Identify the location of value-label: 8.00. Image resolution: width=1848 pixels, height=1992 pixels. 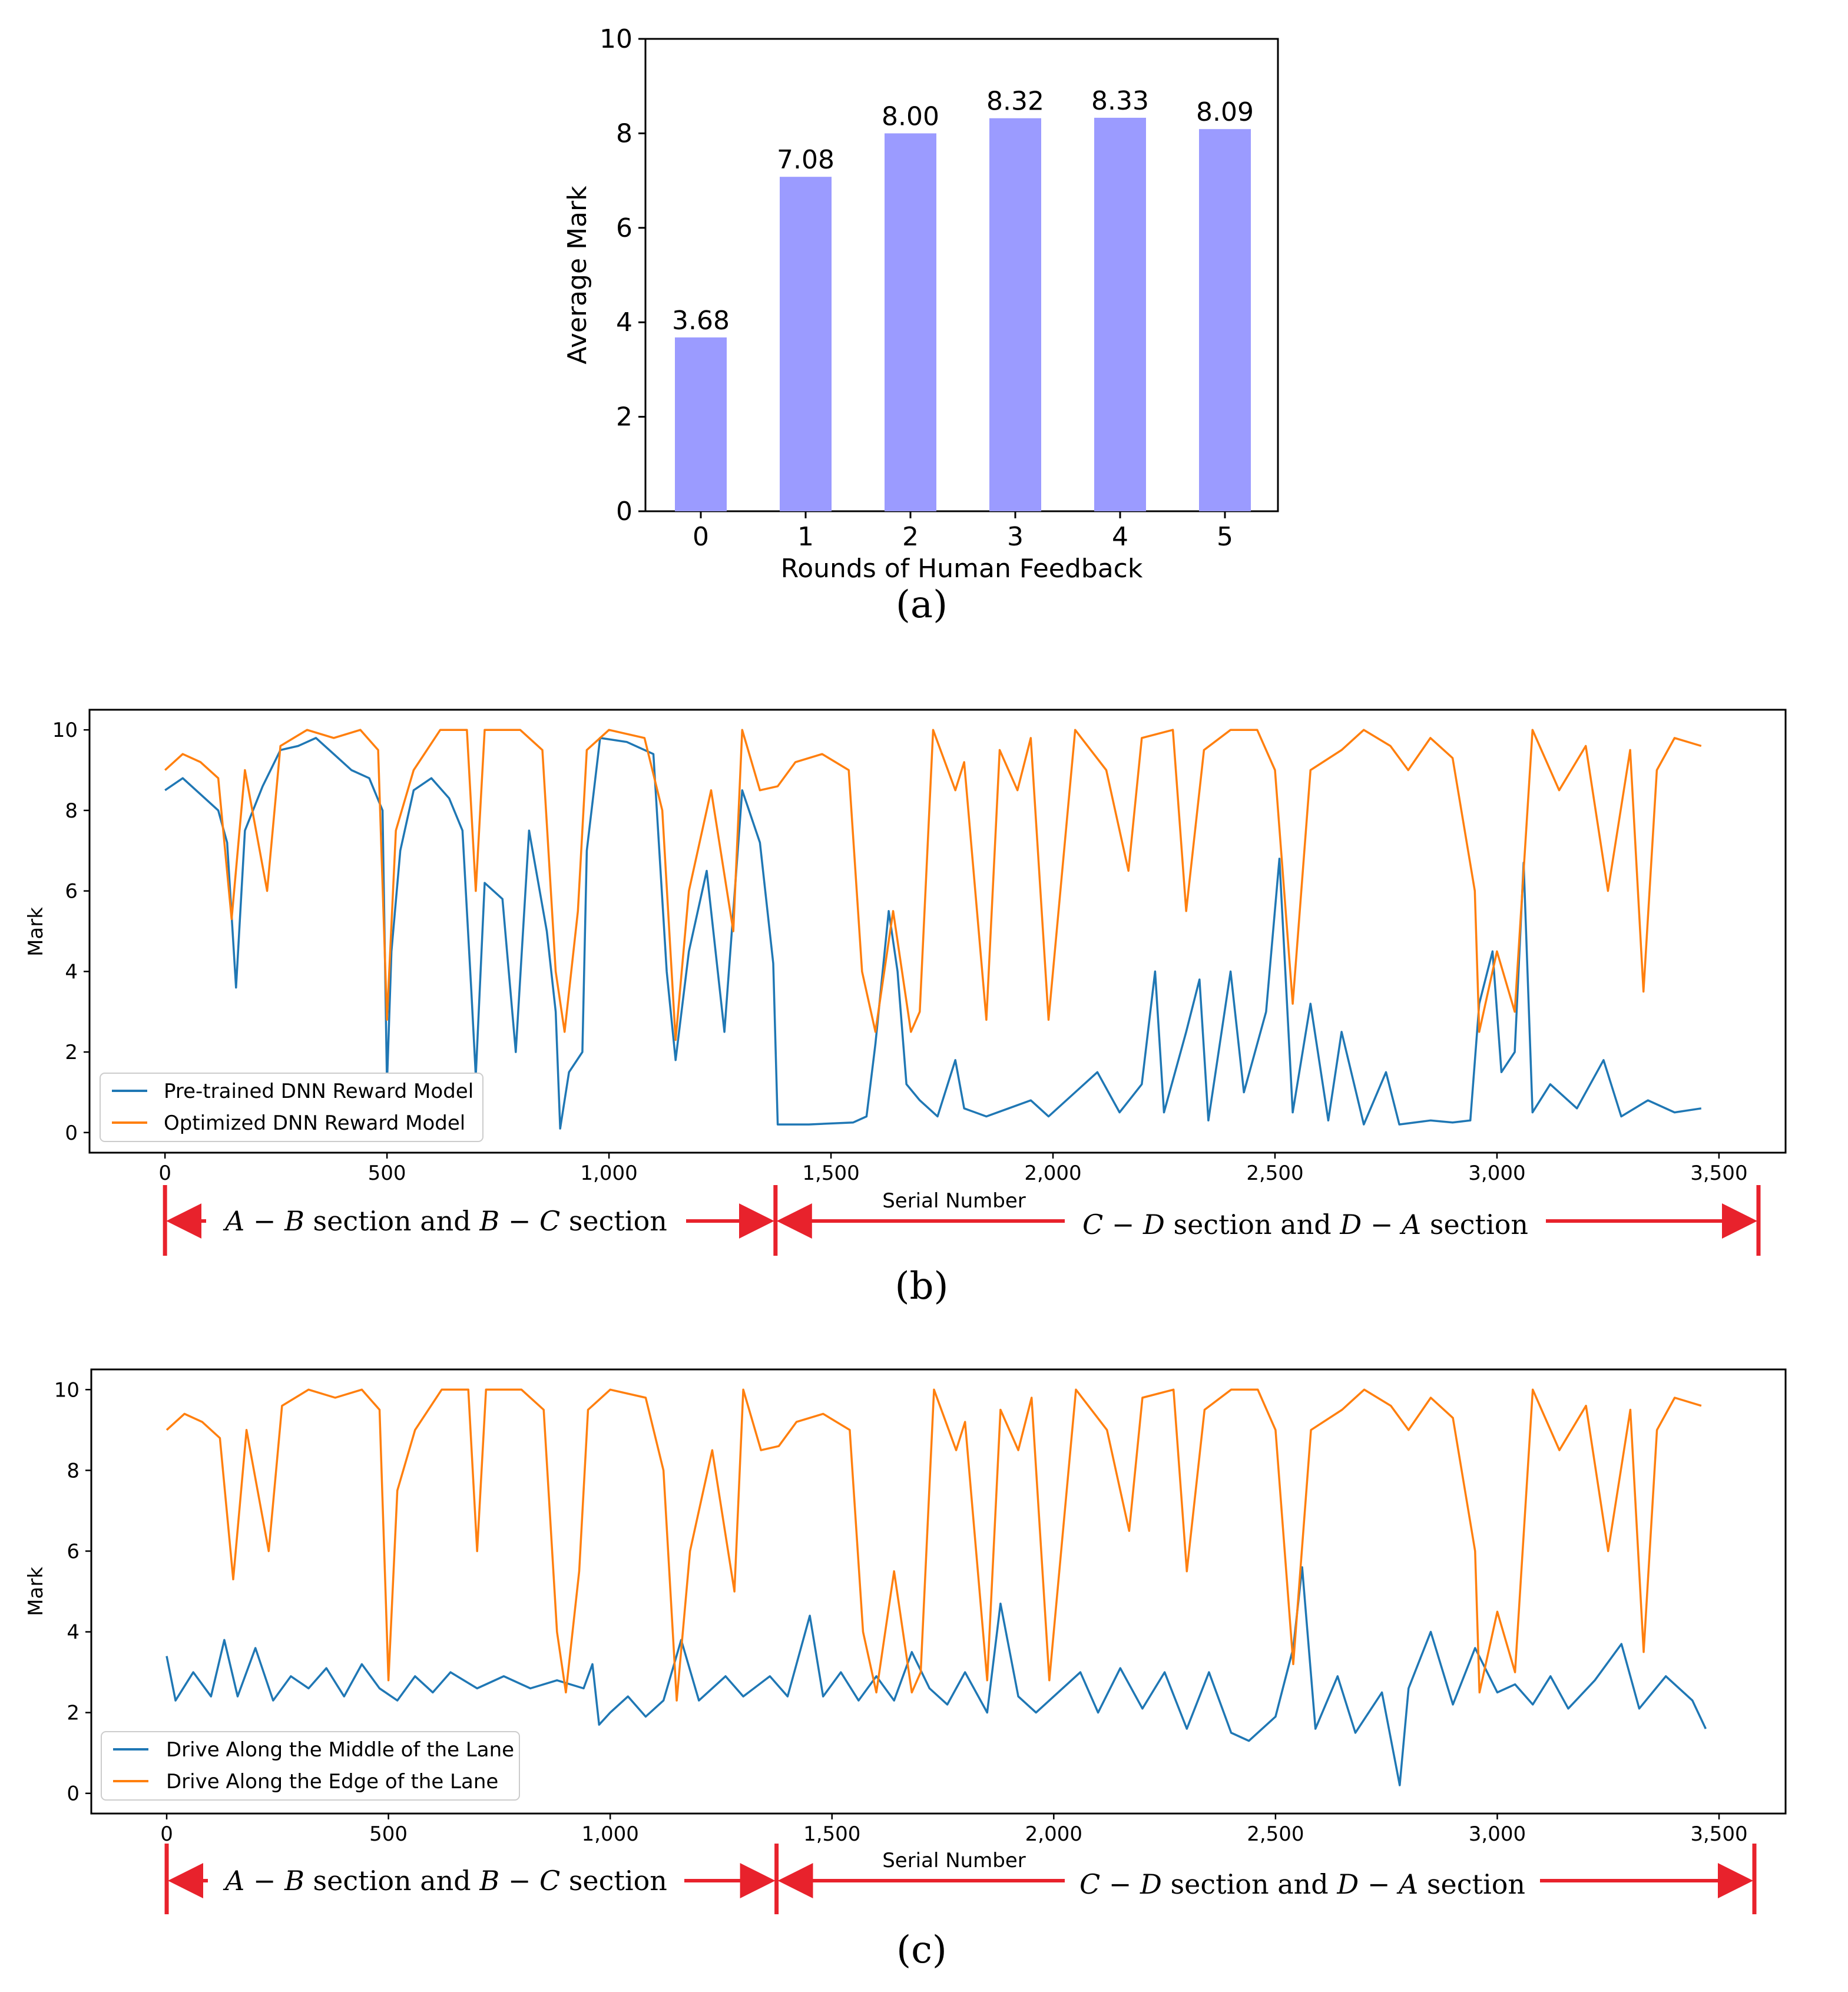
(910, 116).